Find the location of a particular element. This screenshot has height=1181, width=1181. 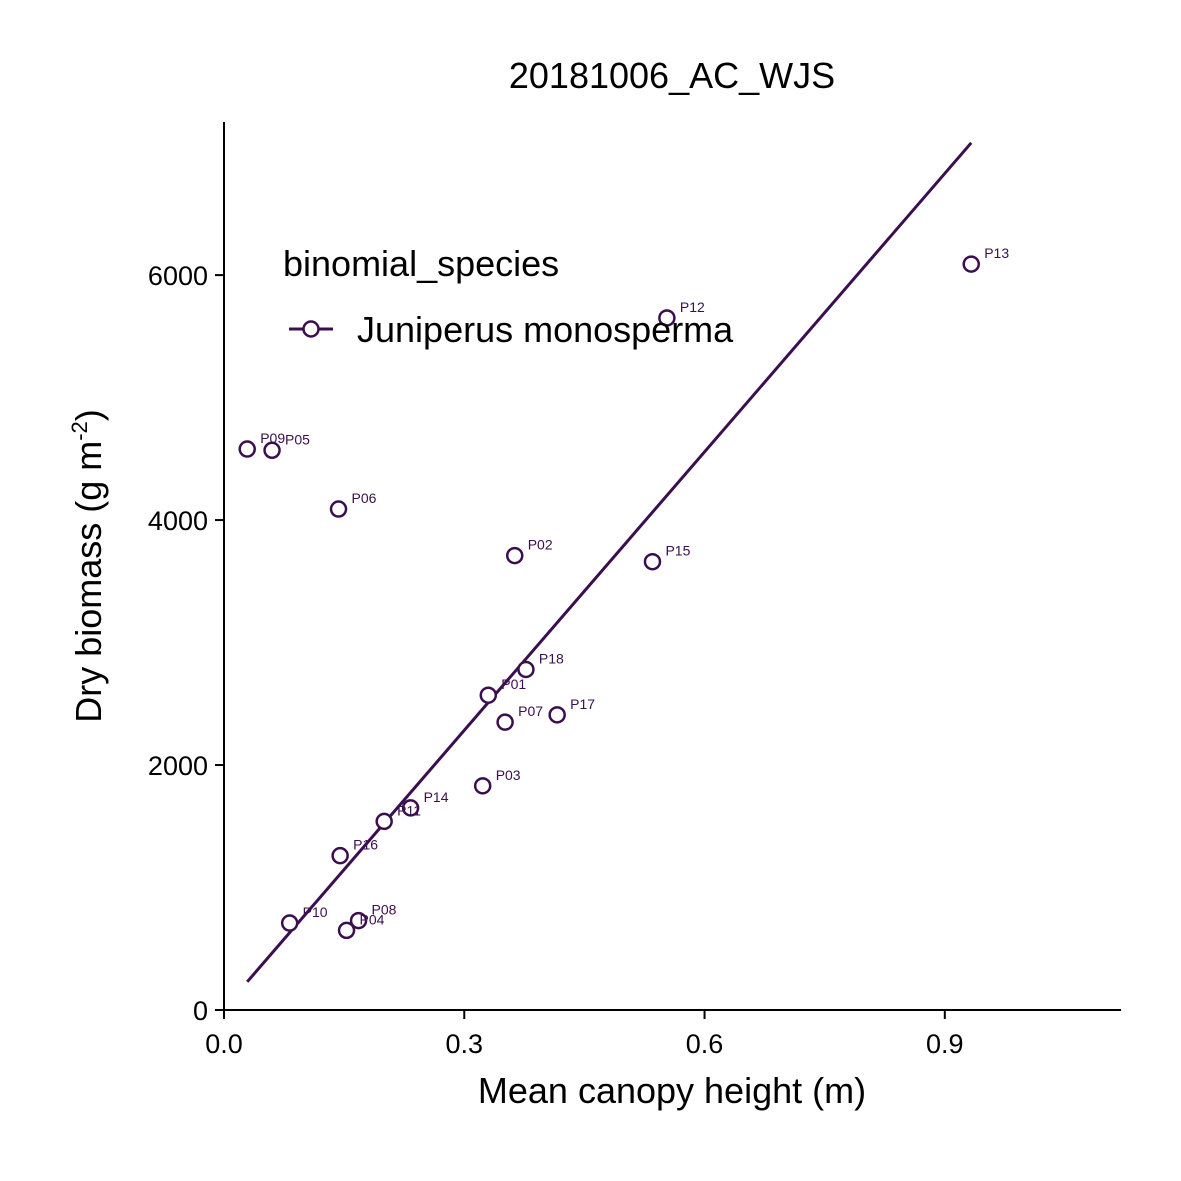

point-label-p05: P05 is located at coordinates (297, 439).